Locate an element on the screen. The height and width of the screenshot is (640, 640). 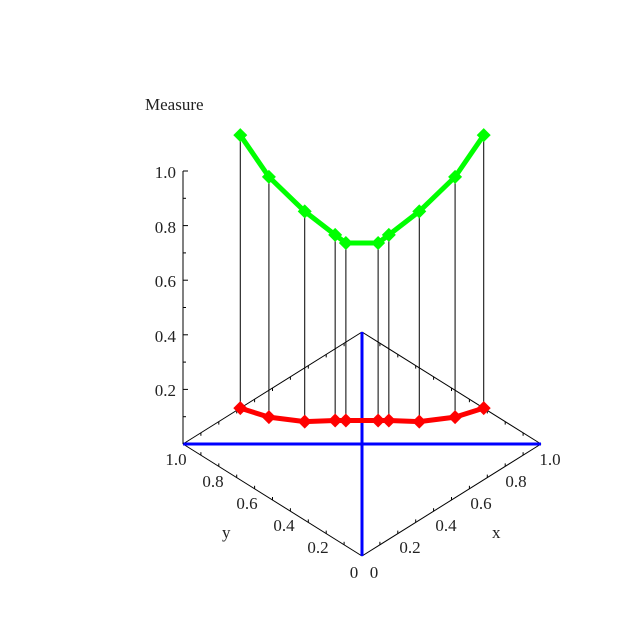
x-axis-label: x is located at coordinates (496, 532).